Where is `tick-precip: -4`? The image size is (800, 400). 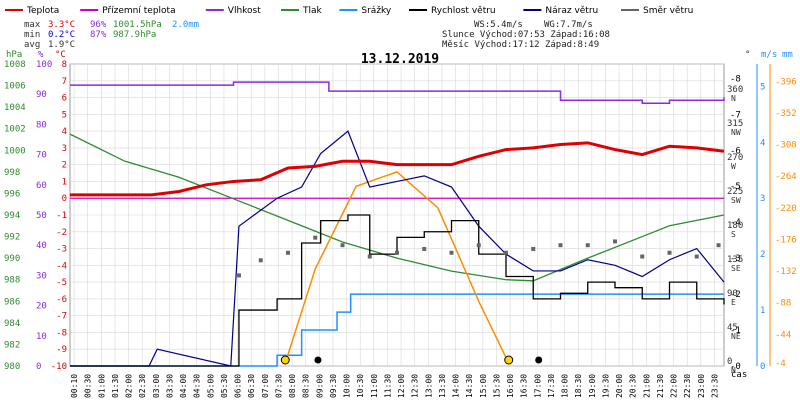 tick-precip: -4 is located at coordinates (735, 223).